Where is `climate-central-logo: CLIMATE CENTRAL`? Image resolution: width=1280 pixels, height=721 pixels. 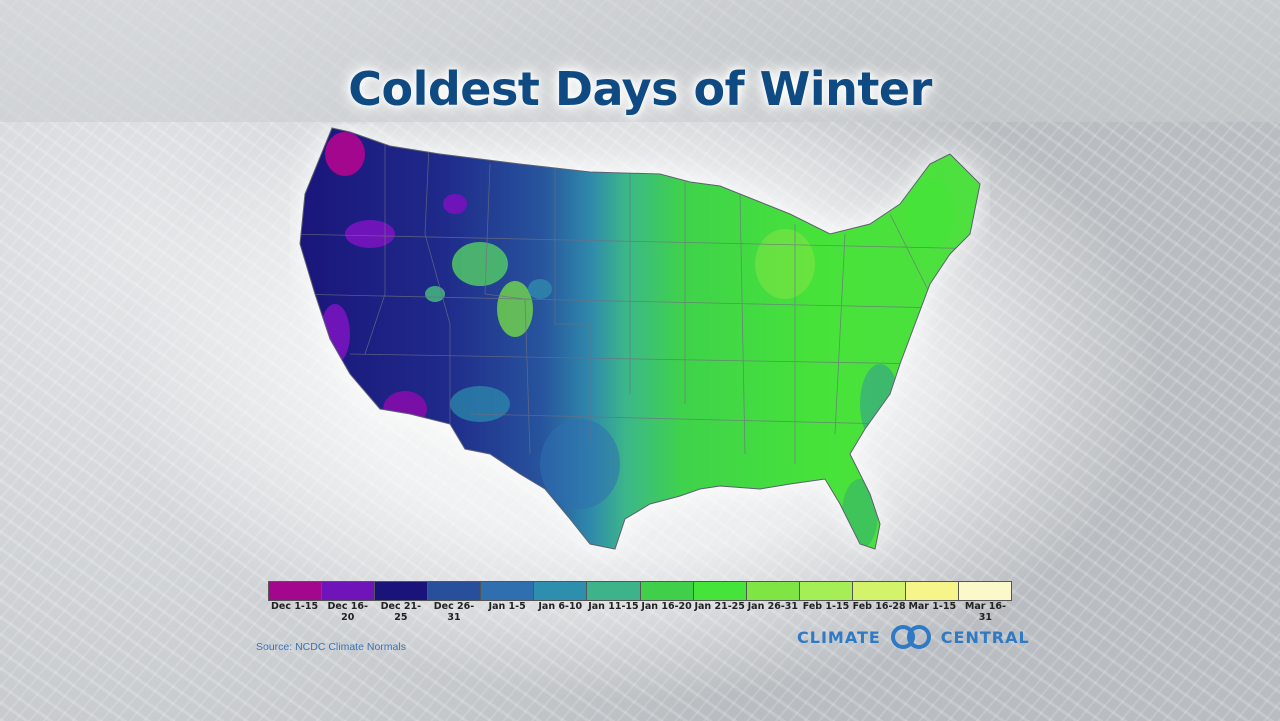
climate-central-logo: CLIMATE CENTRAL is located at coordinates (913, 637).